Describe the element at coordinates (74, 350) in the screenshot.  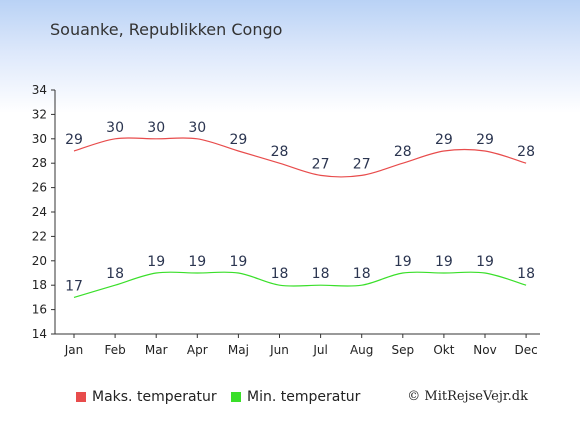
I see `x-tick-label: Jan` at that location.